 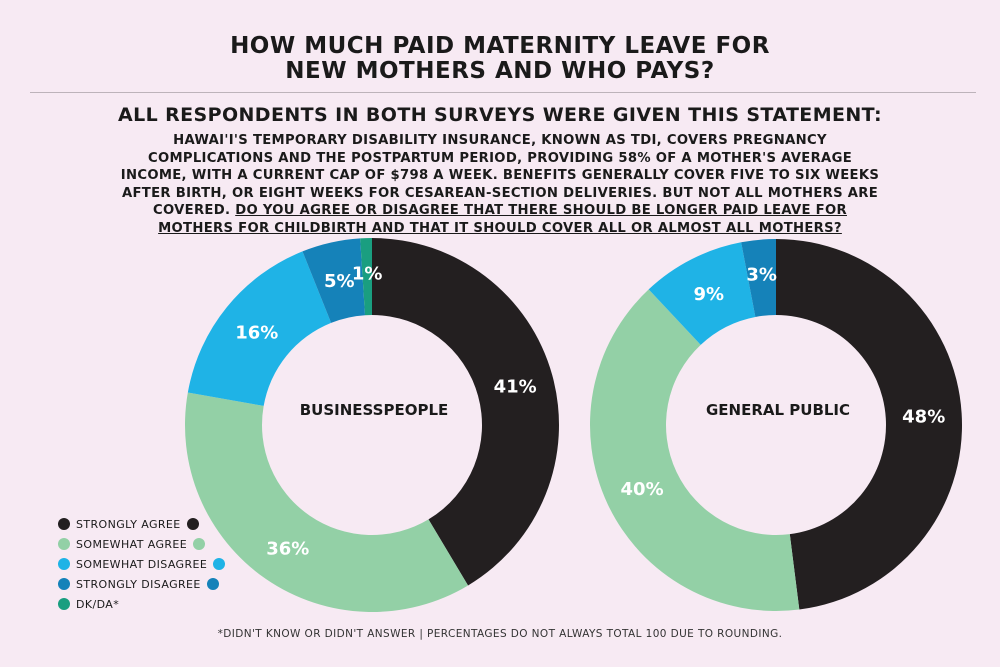 I want to click on chart-title-line-2: NEW MOTHERS AND WHO PAYS?, so click(x=500, y=71).